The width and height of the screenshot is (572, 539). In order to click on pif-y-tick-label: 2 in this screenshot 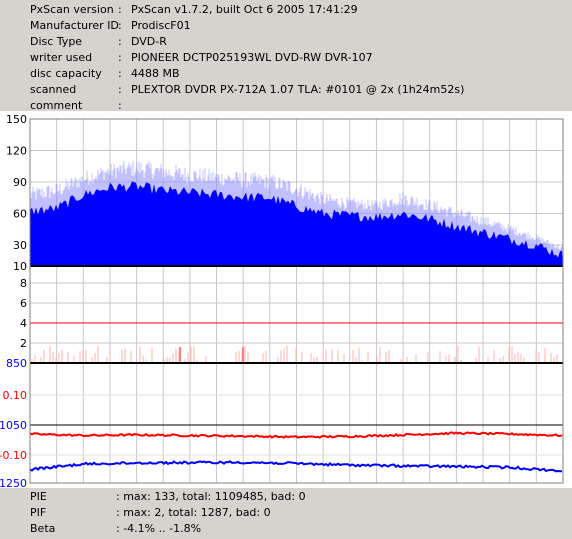, I will do `click(23, 343)`.